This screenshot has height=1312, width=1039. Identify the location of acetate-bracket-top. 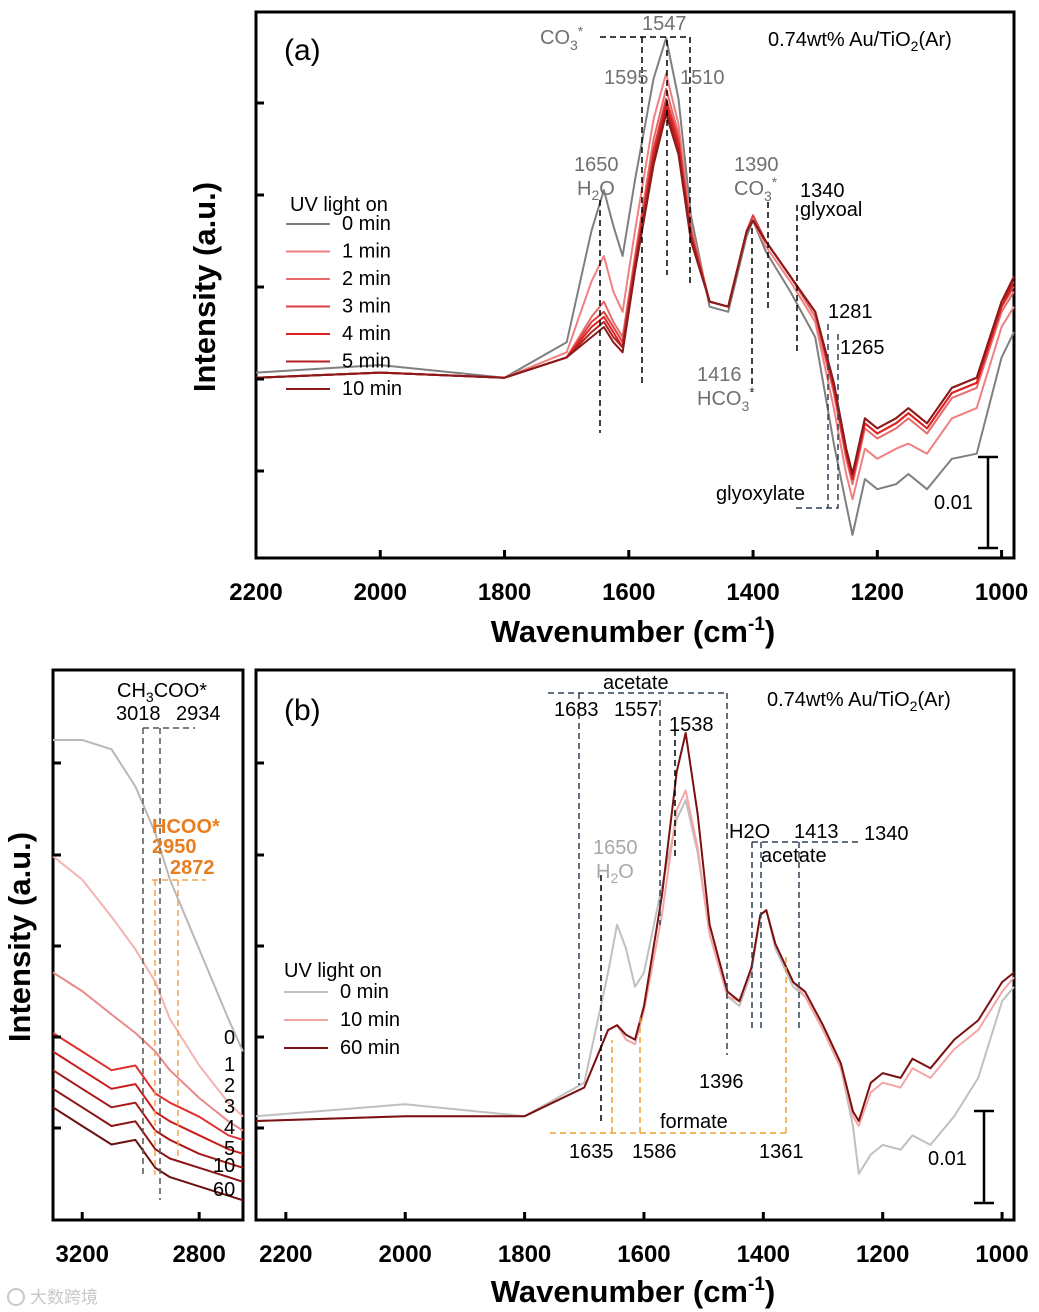
(638, 888).